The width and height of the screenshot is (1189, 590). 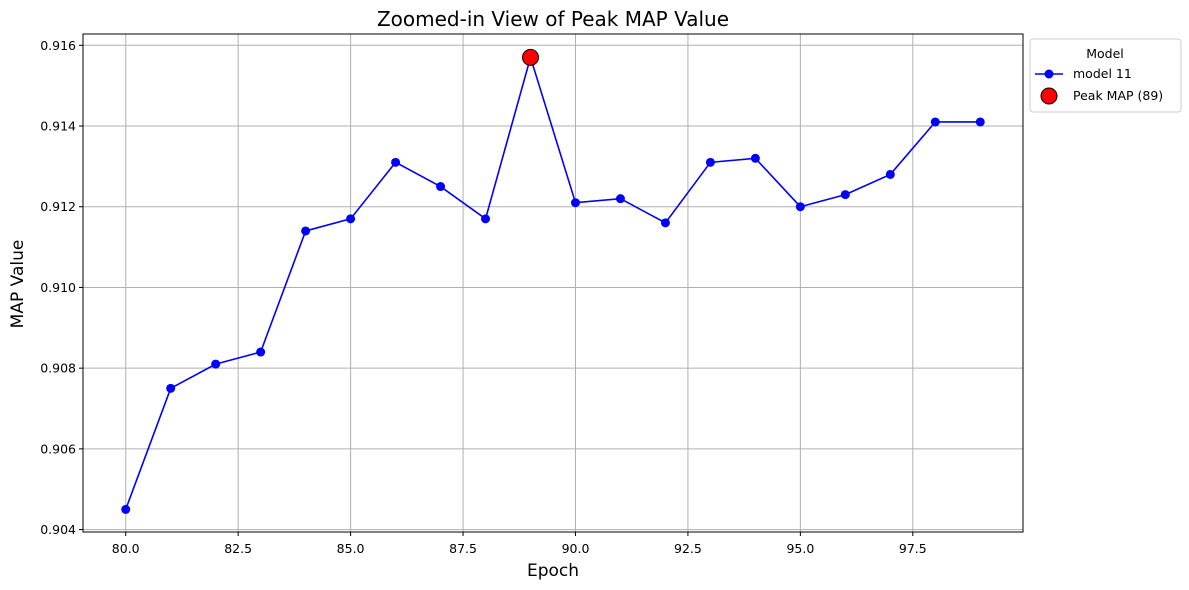 What do you see at coordinates (1105, 53) in the screenshot?
I see `legend-title: Model` at bounding box center [1105, 53].